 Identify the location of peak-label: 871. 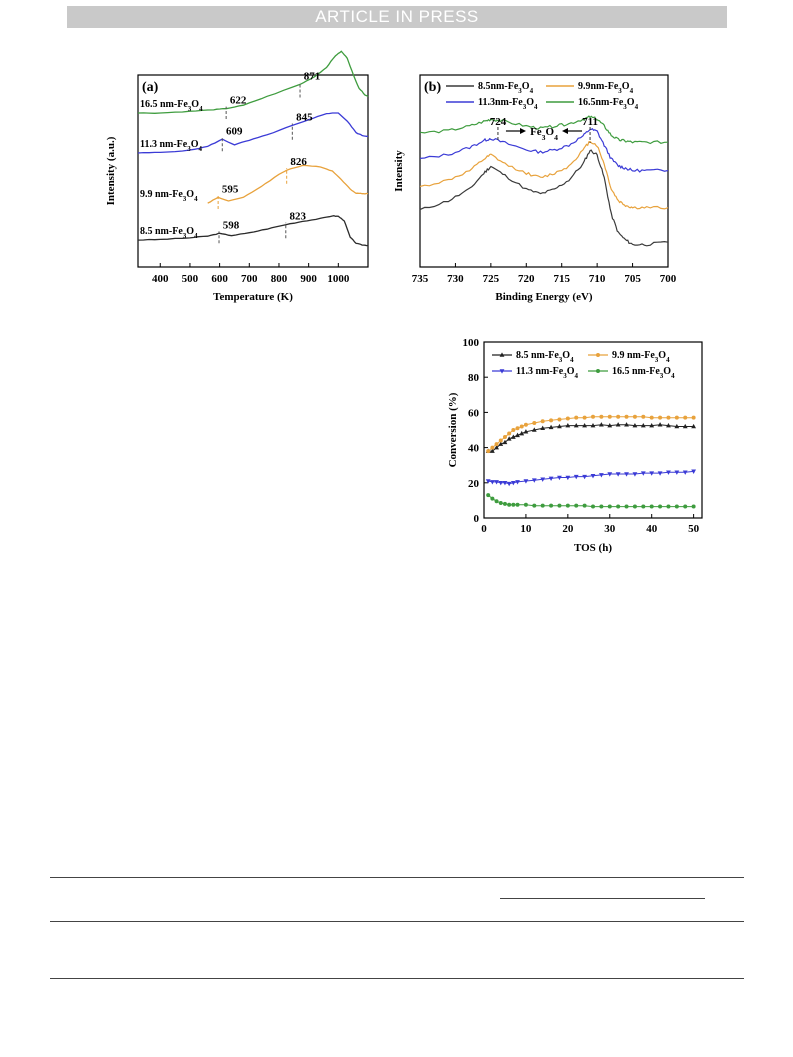
(312, 76).